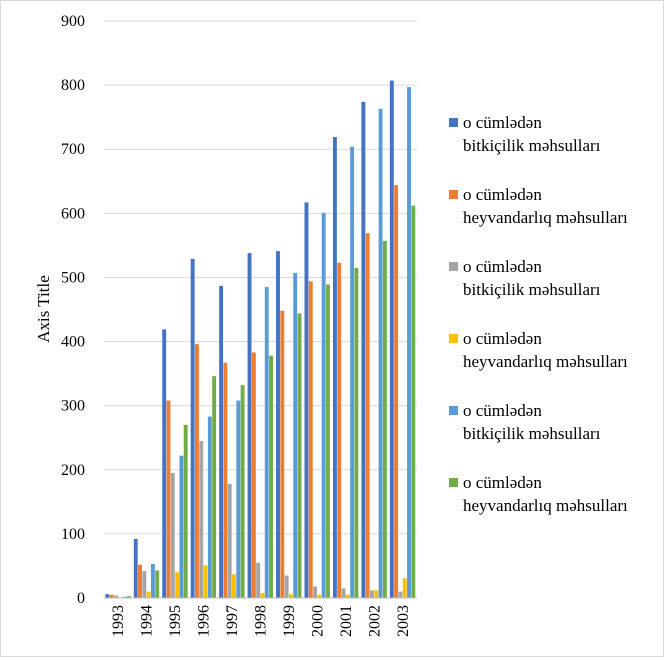 The height and width of the screenshot is (657, 664). Describe the element at coordinates (175, 621) in the screenshot. I see `x-tick-label: 1995` at that location.